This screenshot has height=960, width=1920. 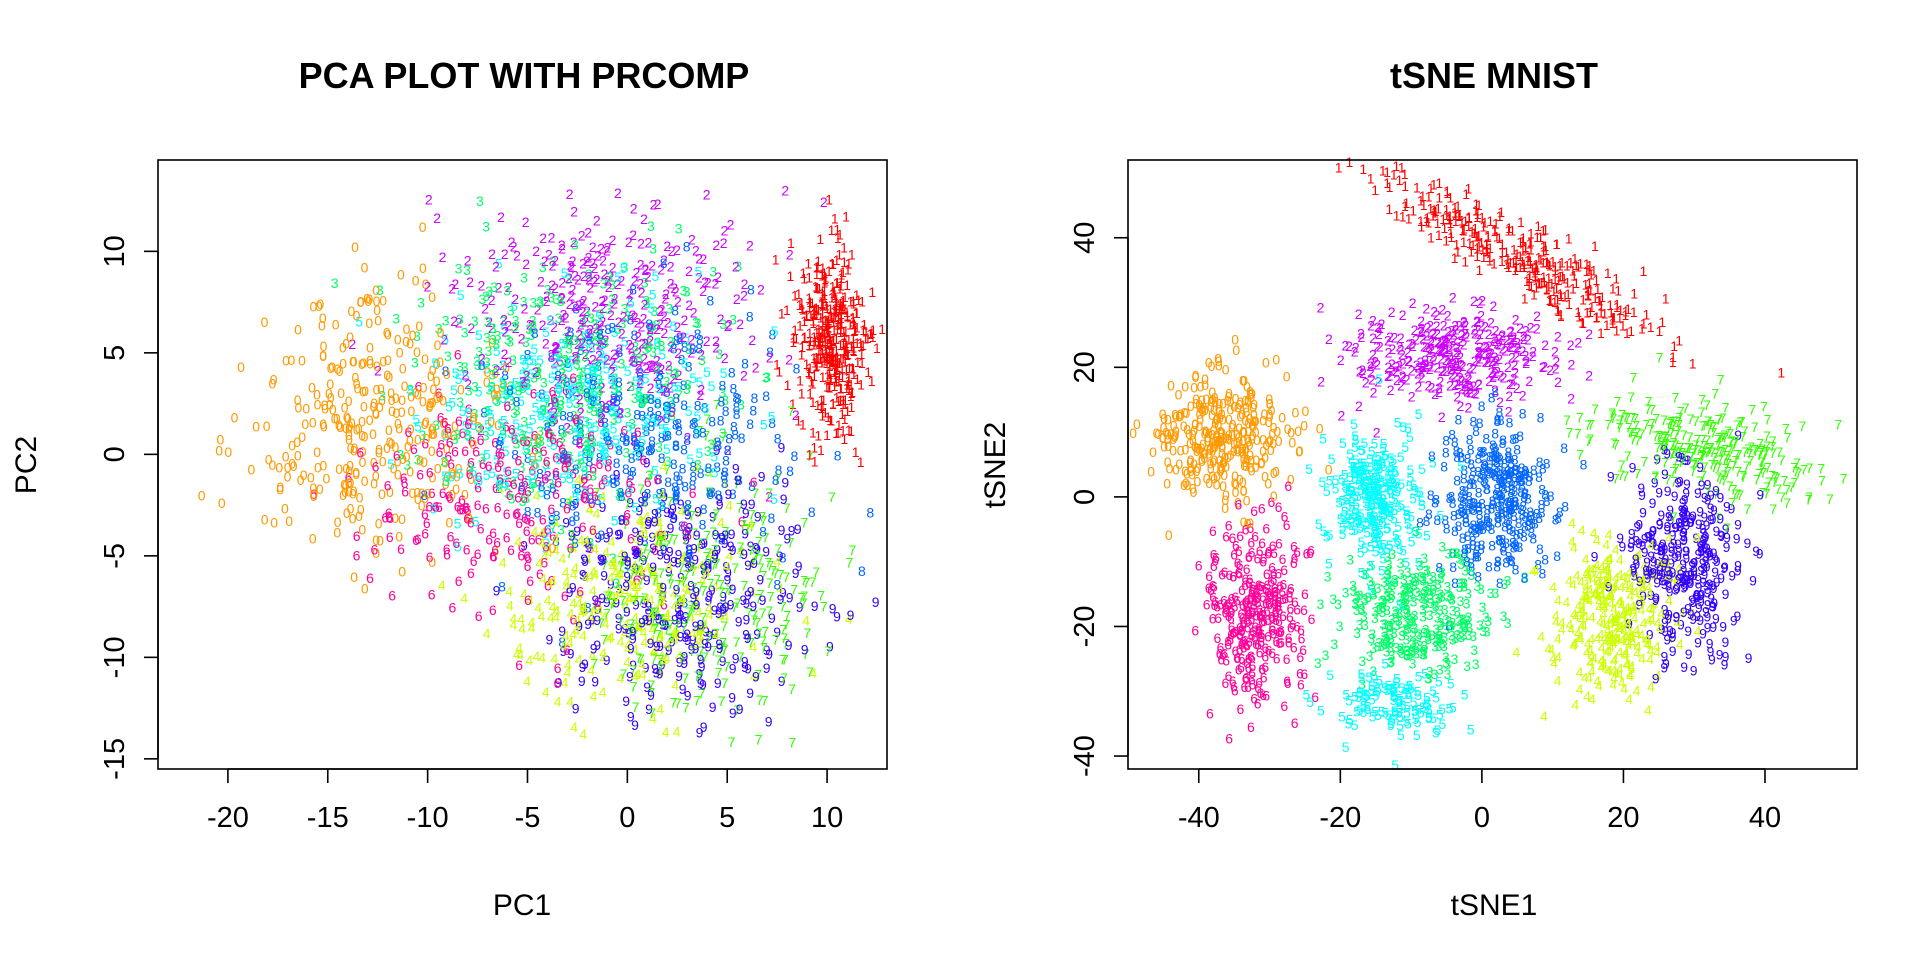 What do you see at coordinates (1342, 415) in the screenshot?
I see `tsne-point: 2` at bounding box center [1342, 415].